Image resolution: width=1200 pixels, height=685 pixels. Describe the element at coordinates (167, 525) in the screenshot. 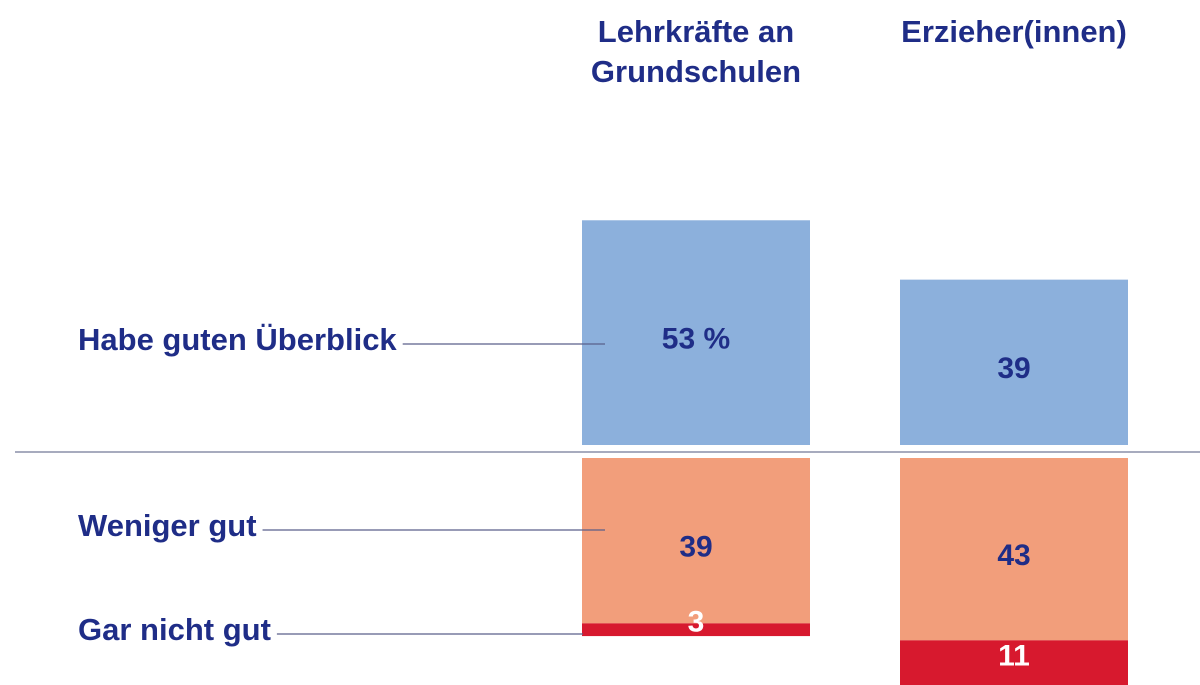

I see `legend-label: Weniger gut` at that location.